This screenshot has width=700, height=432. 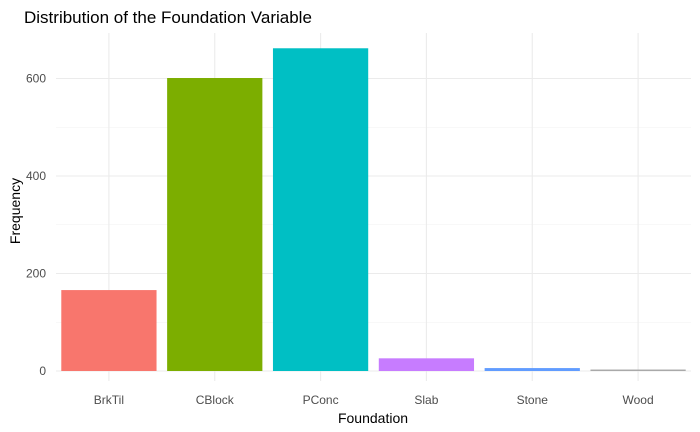 What do you see at coordinates (15, 211) in the screenshot?
I see `y-axis-title: Frequency` at bounding box center [15, 211].